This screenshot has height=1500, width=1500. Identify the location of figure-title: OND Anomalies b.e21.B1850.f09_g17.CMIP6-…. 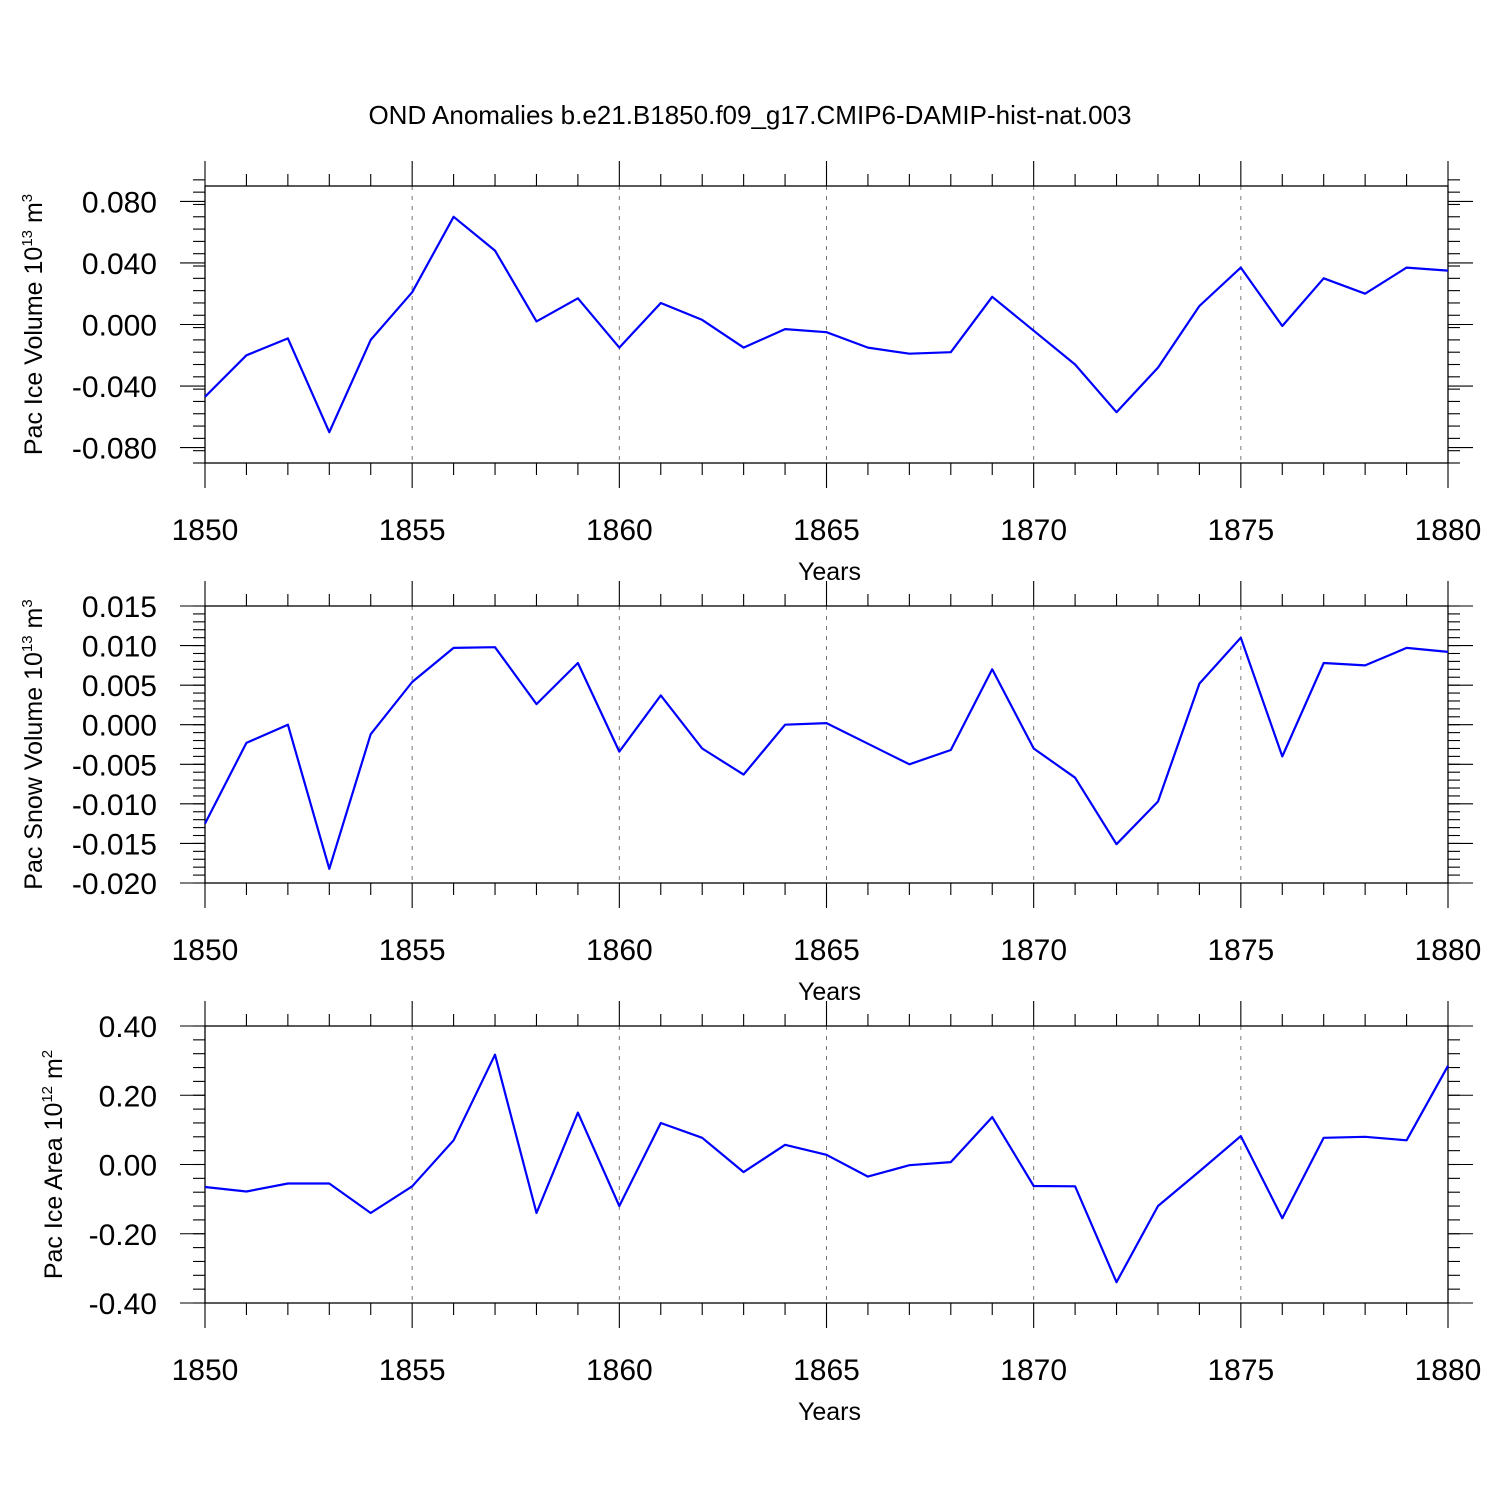
(749, 115).